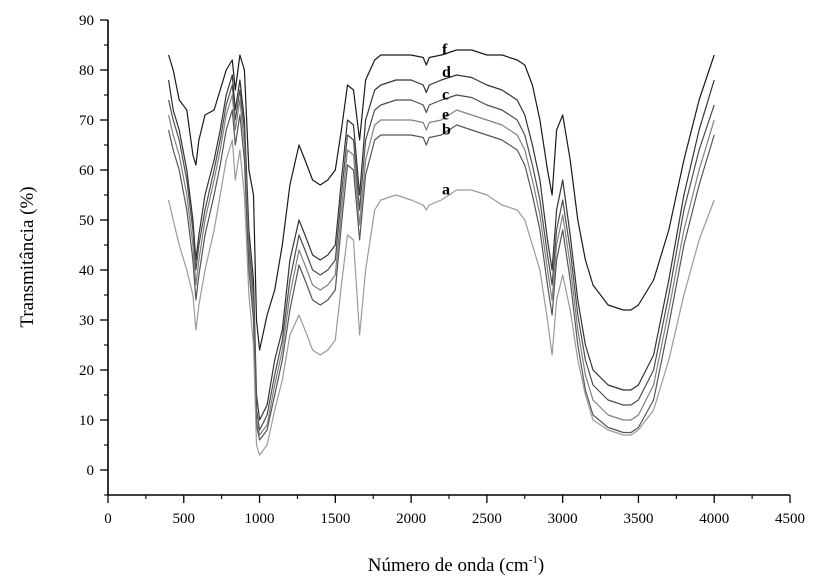 The width and height of the screenshot is (813, 582). Describe the element at coordinates (86, 71) in the screenshot. I see `y-tick-label: 80` at that location.